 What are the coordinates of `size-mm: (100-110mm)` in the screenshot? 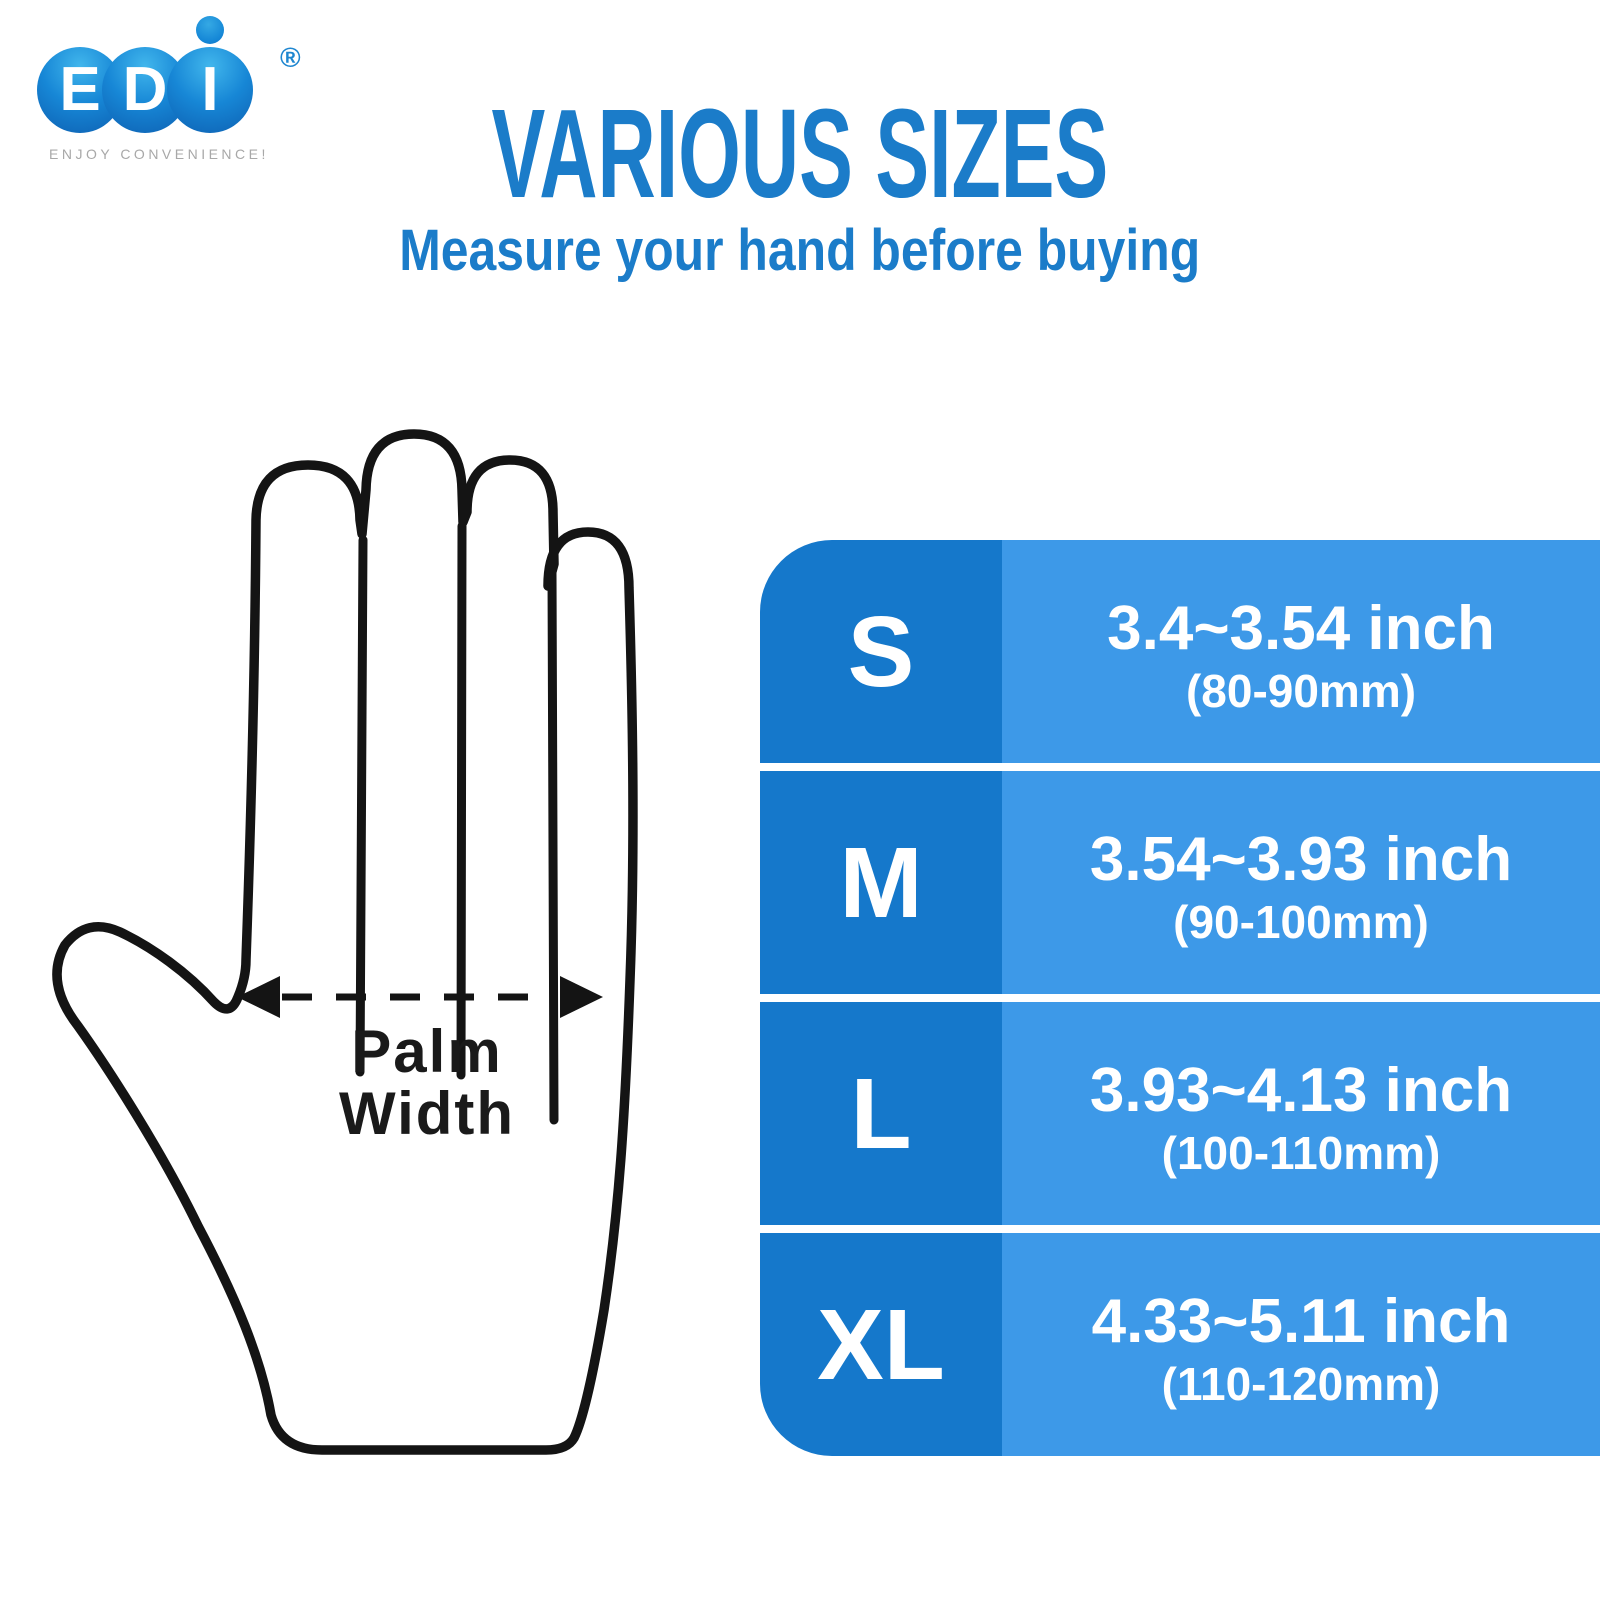 It's located at (1301, 1152).